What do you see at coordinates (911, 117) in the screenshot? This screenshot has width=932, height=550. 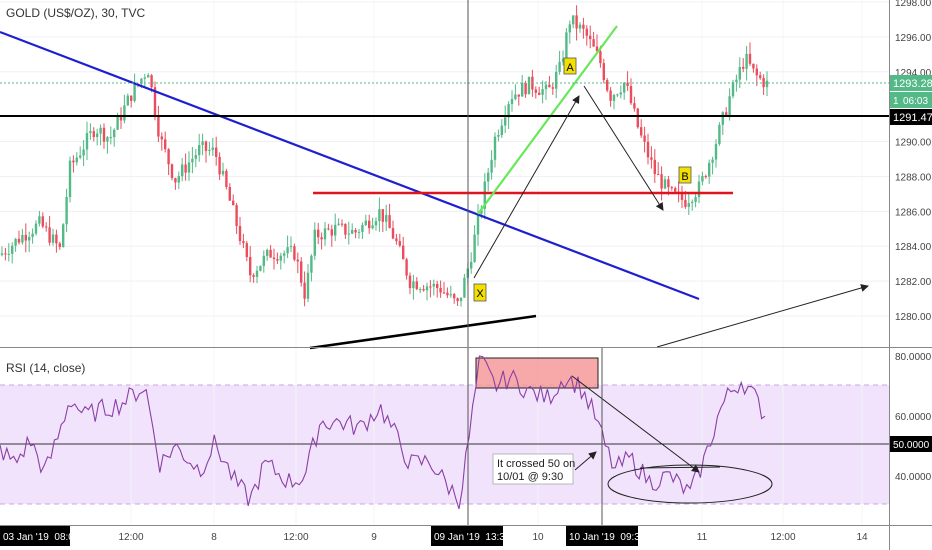 I see `hline-badge: 1291.47` at bounding box center [911, 117].